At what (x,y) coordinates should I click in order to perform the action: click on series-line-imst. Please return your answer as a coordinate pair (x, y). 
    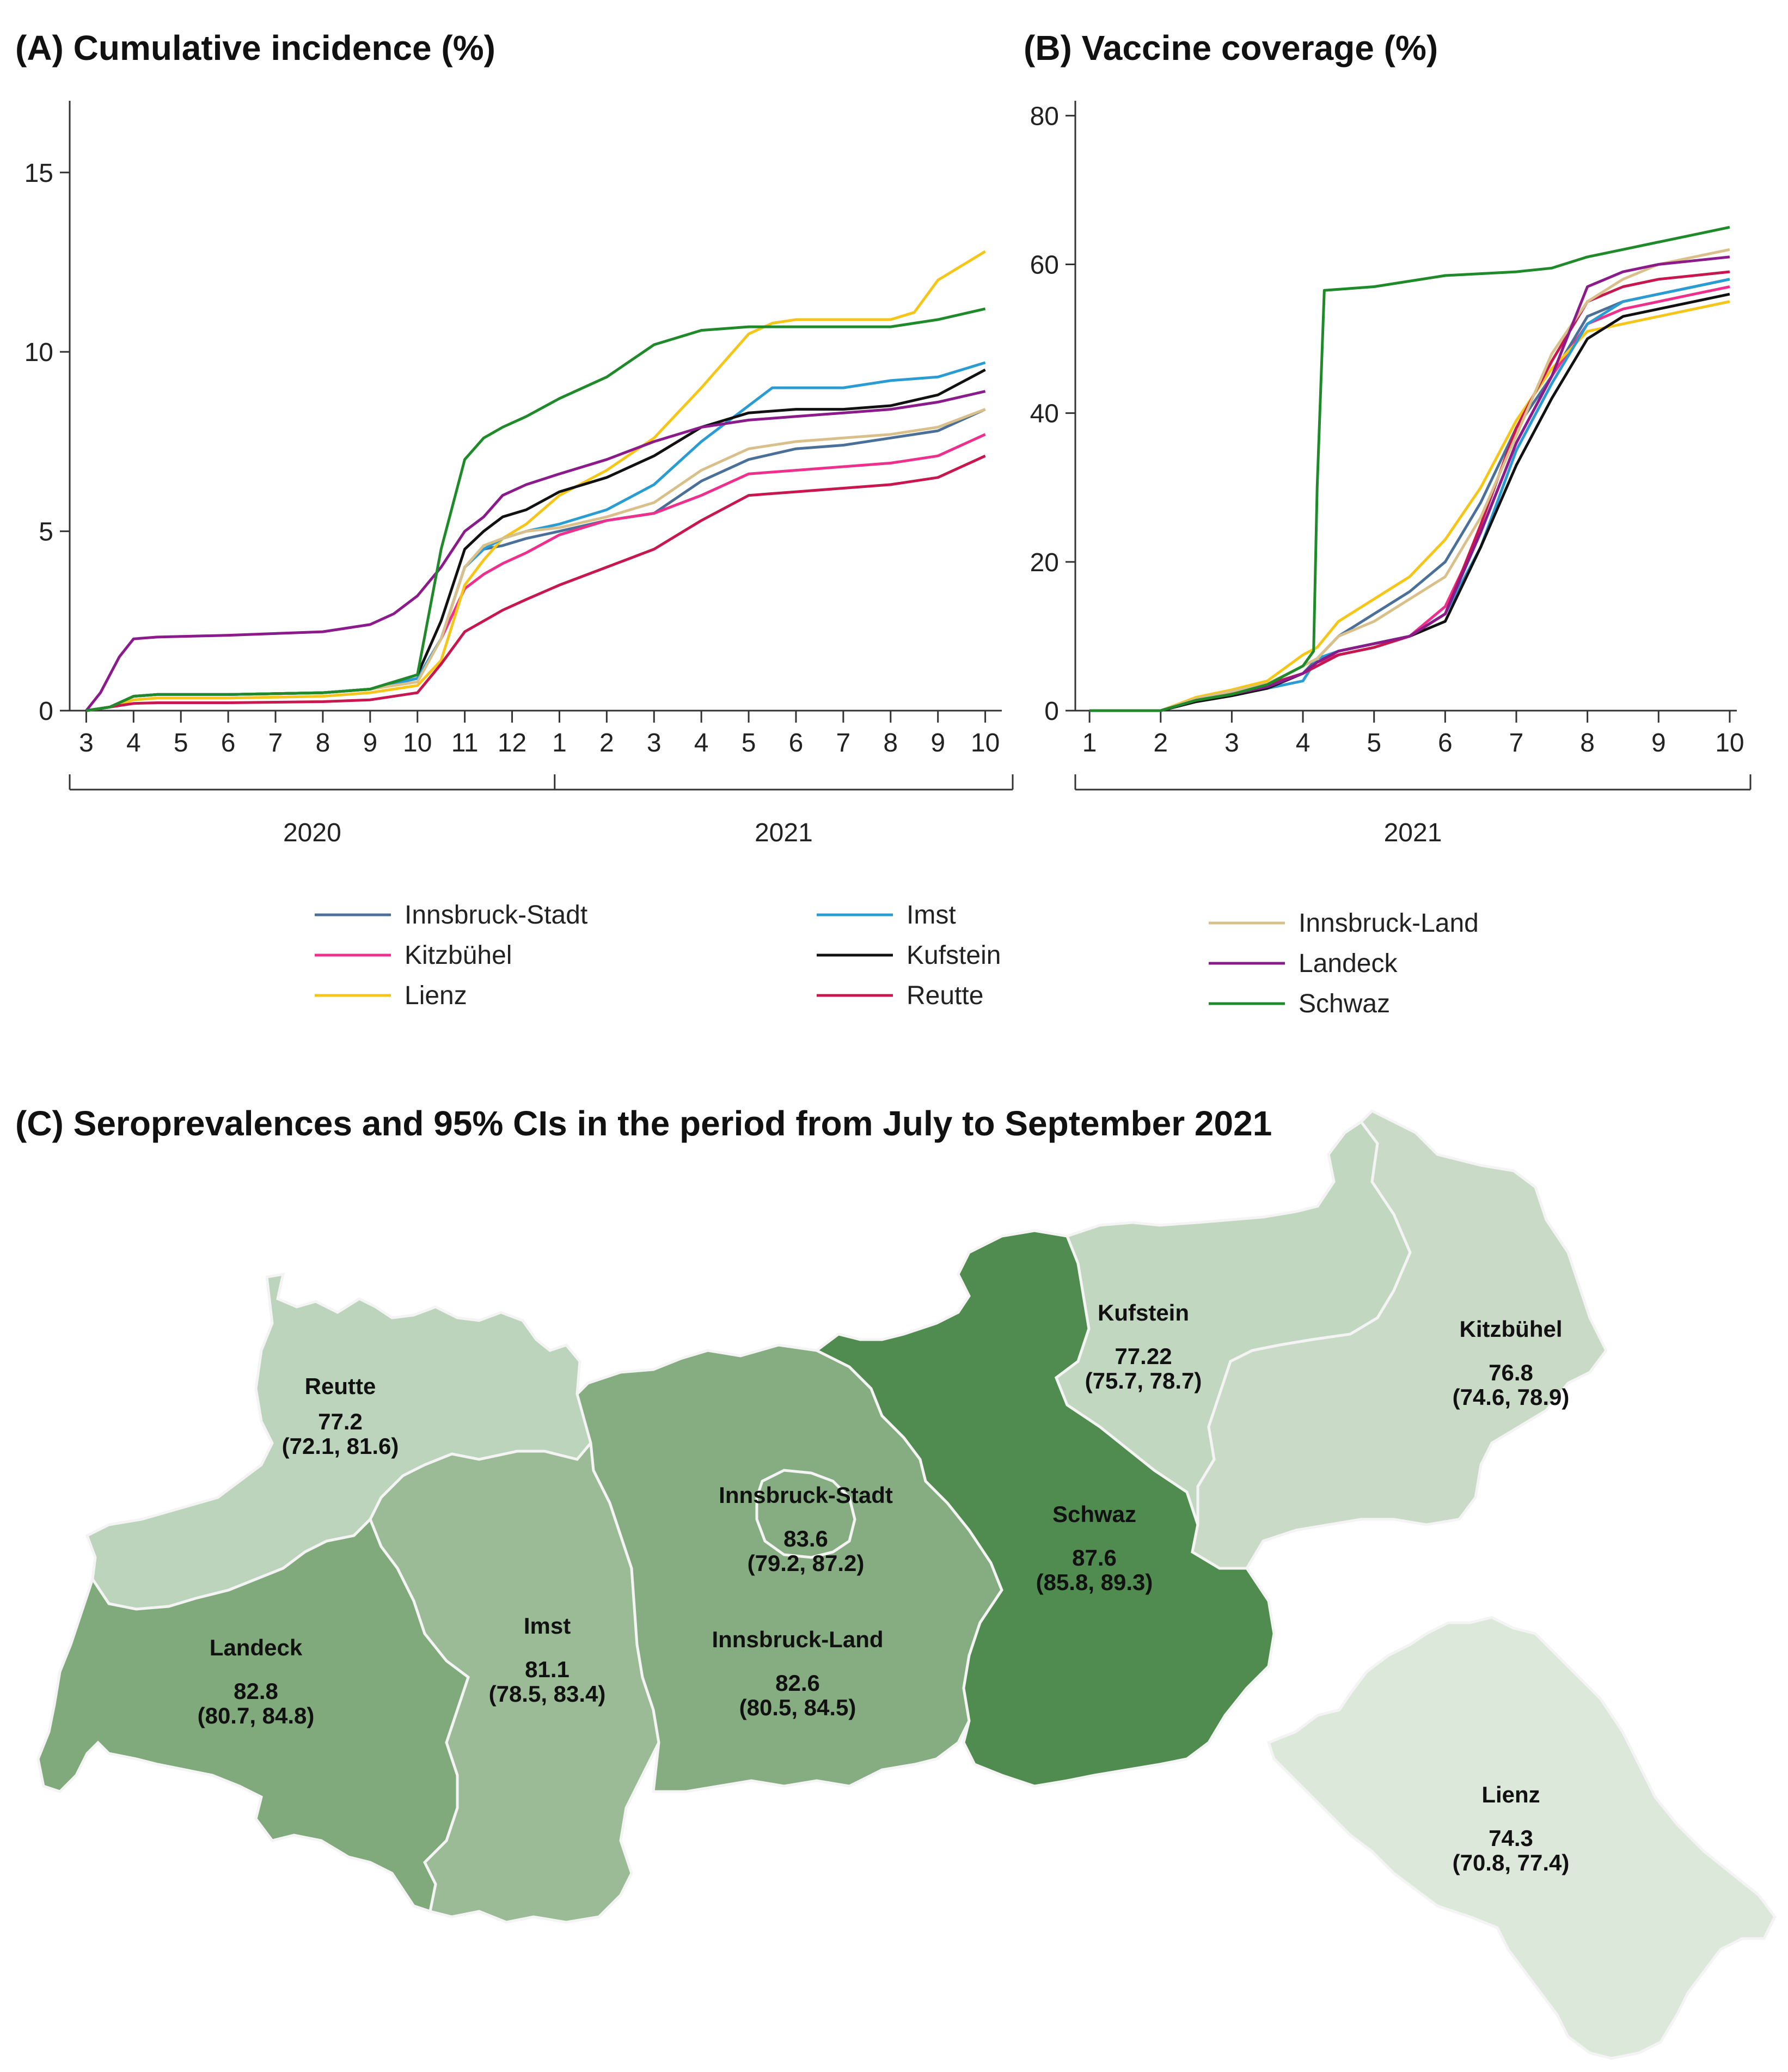
    Looking at the image, I should click on (1409, 495).